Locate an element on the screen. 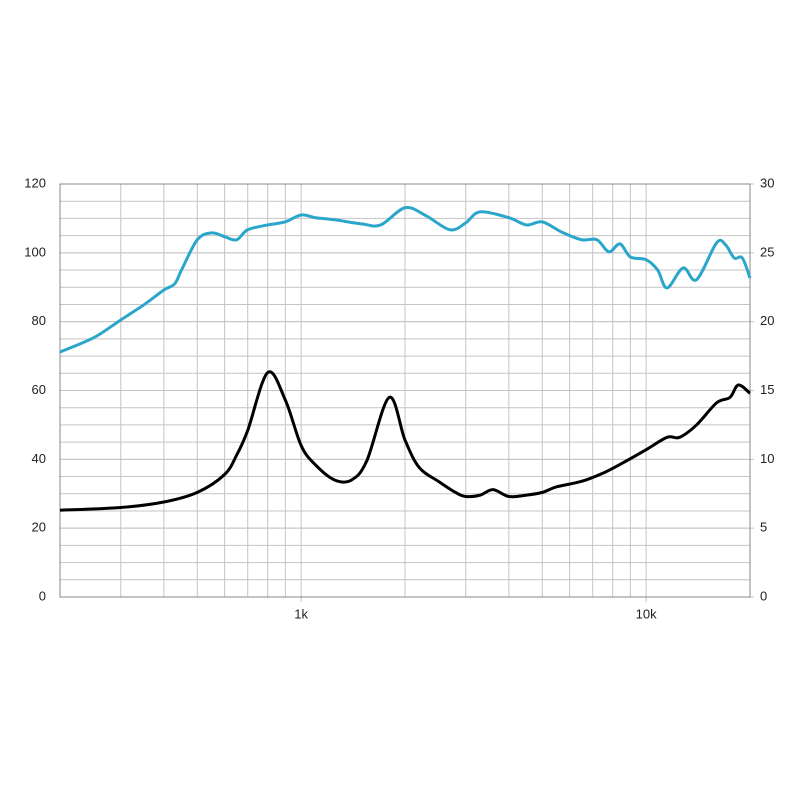 This screenshot has height=800, width=800. y-tick-label: 60 is located at coordinates (39, 389).